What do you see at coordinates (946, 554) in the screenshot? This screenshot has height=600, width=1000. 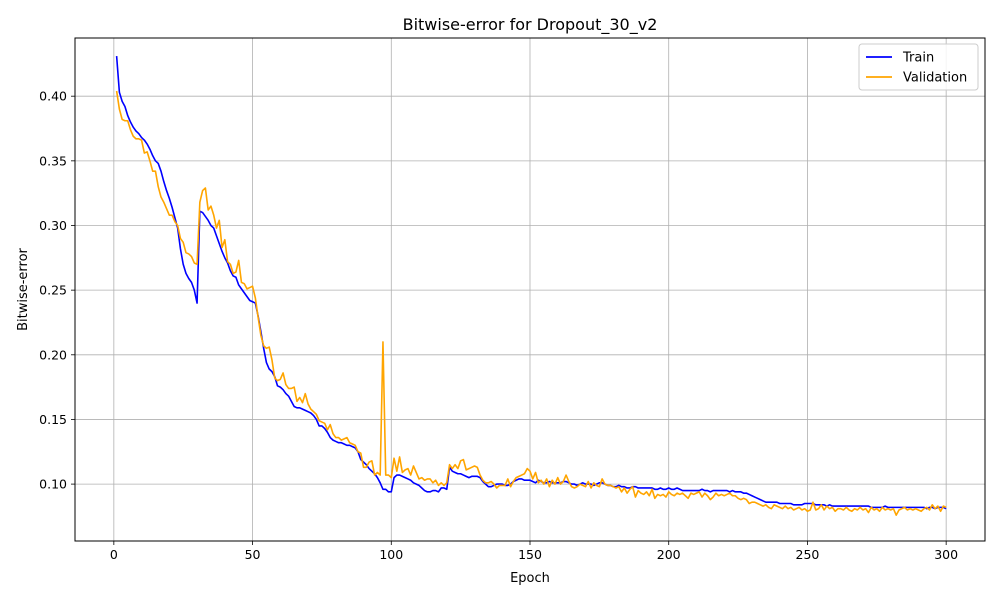 I see `x-tick-label: 300` at bounding box center [946, 554].